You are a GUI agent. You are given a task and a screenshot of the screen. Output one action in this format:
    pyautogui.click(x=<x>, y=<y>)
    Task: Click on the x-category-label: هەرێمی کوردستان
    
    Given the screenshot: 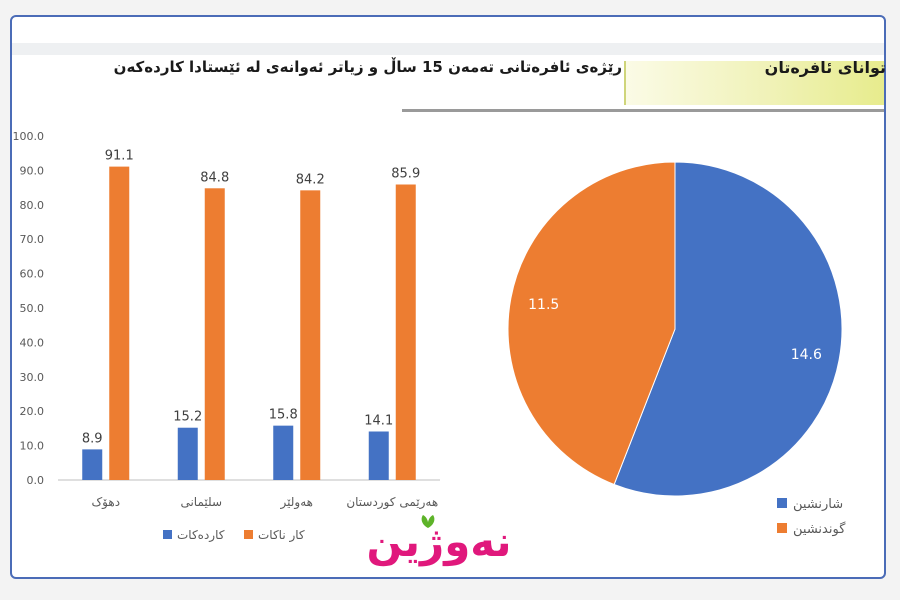 What is the action you would take?
    pyautogui.click(x=392, y=502)
    